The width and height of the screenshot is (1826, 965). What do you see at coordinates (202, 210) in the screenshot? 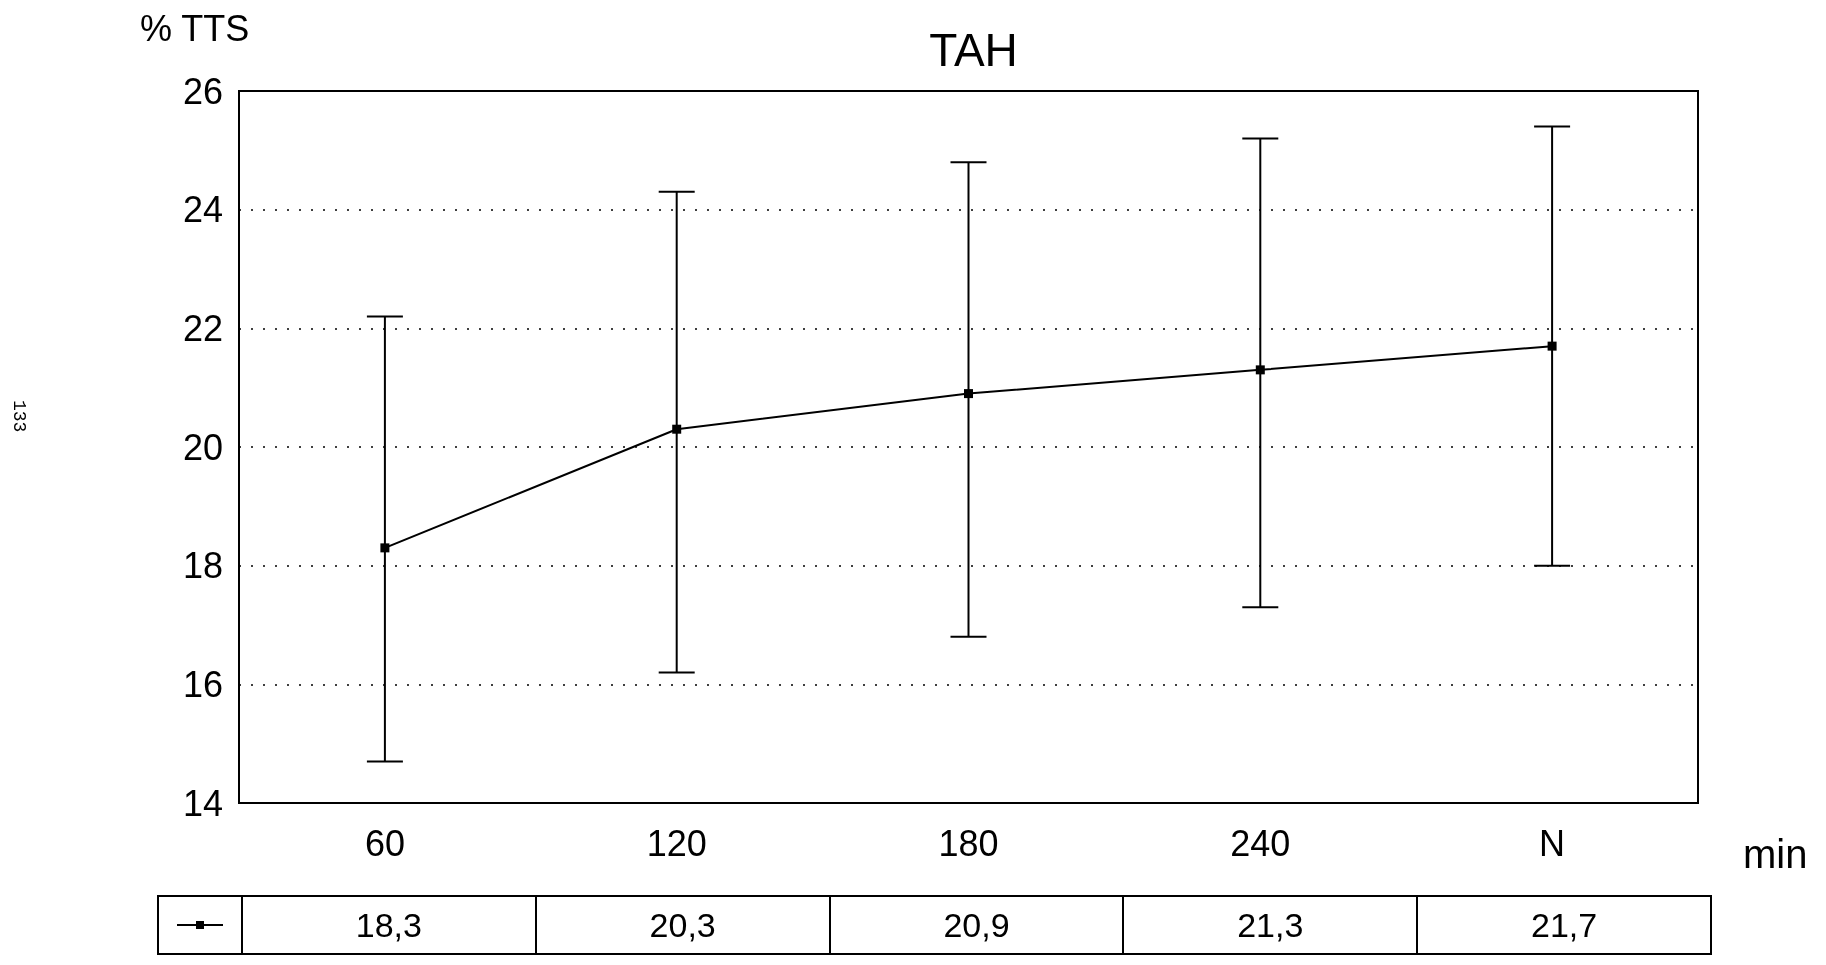
I see `y-tick-label: 24` at bounding box center [202, 210].